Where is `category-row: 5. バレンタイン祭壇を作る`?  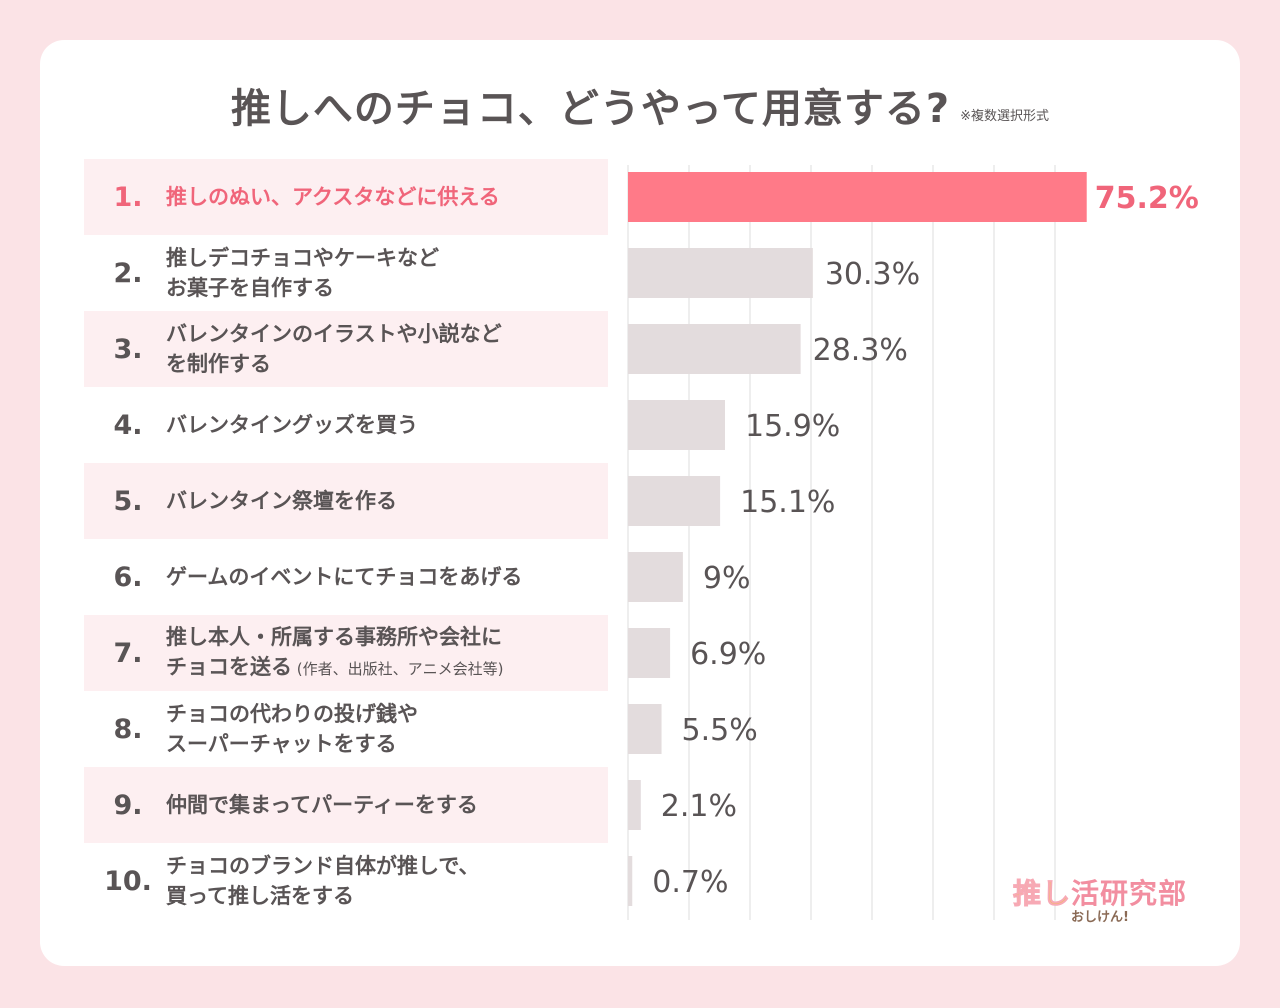 category-row: 5. バレンタイン祭壇を作る is located at coordinates (346, 501).